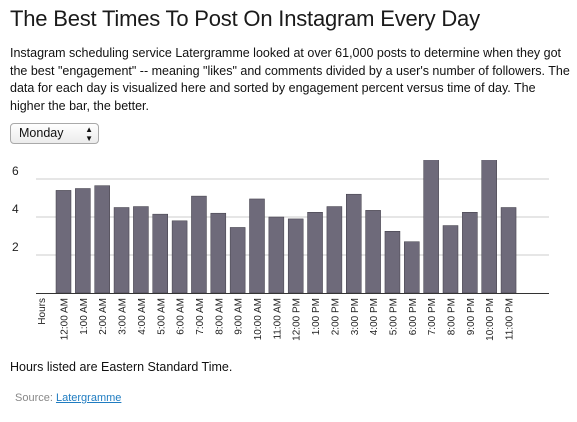  What do you see at coordinates (84, 316) in the screenshot?
I see `x-tick-label: 1:00 AM` at bounding box center [84, 316].